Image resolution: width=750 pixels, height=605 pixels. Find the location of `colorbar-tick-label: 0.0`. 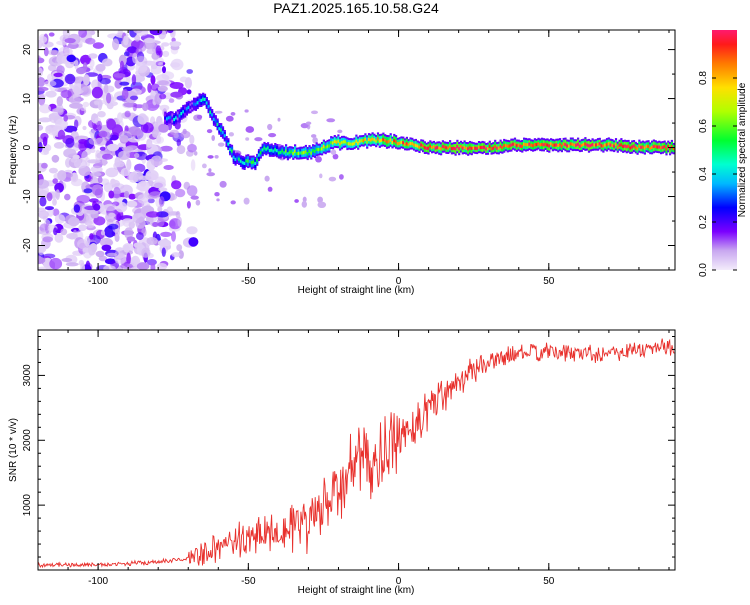

colorbar-tick-label: 0.0 is located at coordinates (703, 270).